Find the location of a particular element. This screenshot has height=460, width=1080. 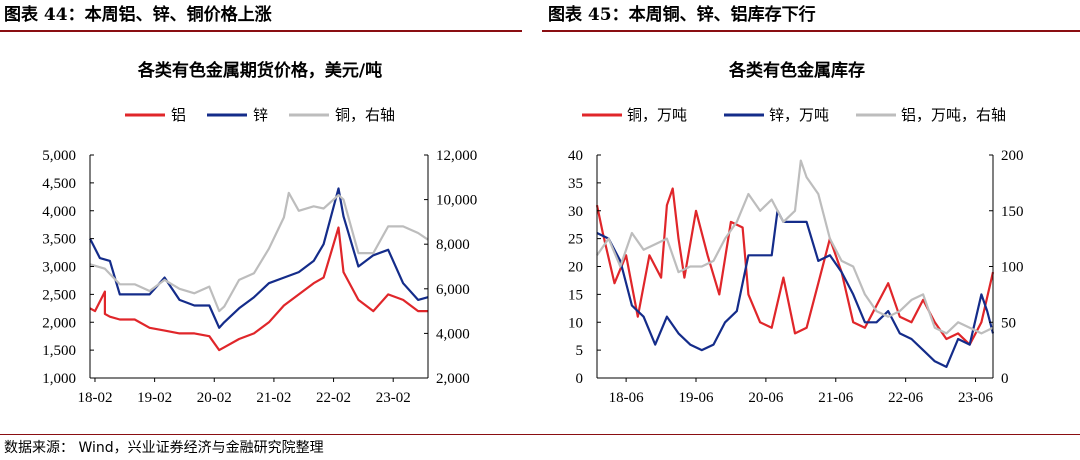

x-tick-label: 21-06 is located at coordinates (835, 398).